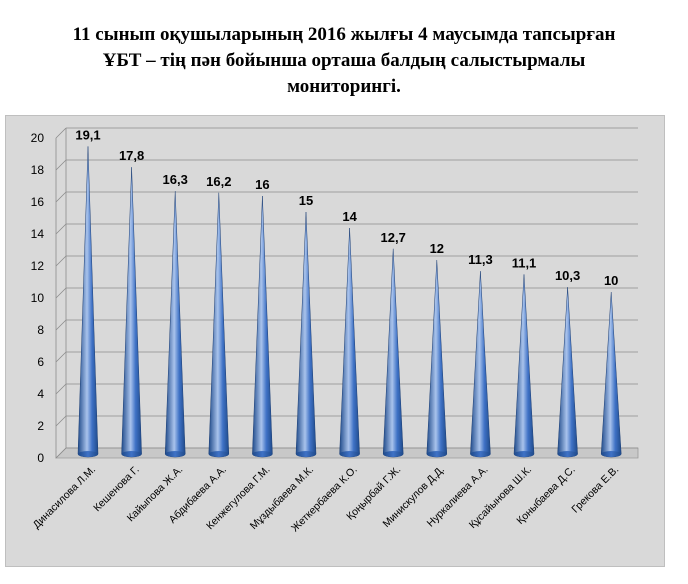 This screenshot has width=688, height=584. I want to click on data-label: 10,3, so click(567, 275).